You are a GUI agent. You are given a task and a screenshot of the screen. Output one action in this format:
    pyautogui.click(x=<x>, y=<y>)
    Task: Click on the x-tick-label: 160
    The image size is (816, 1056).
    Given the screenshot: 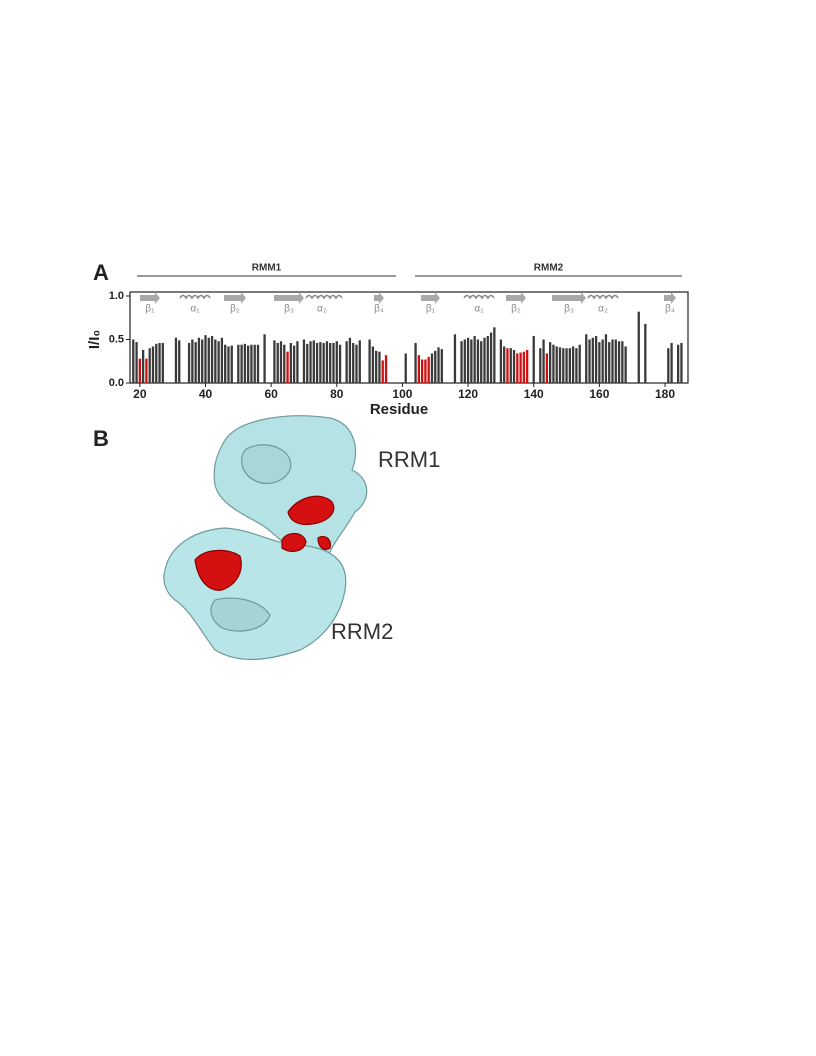 What is the action you would take?
    pyautogui.click(x=599, y=394)
    